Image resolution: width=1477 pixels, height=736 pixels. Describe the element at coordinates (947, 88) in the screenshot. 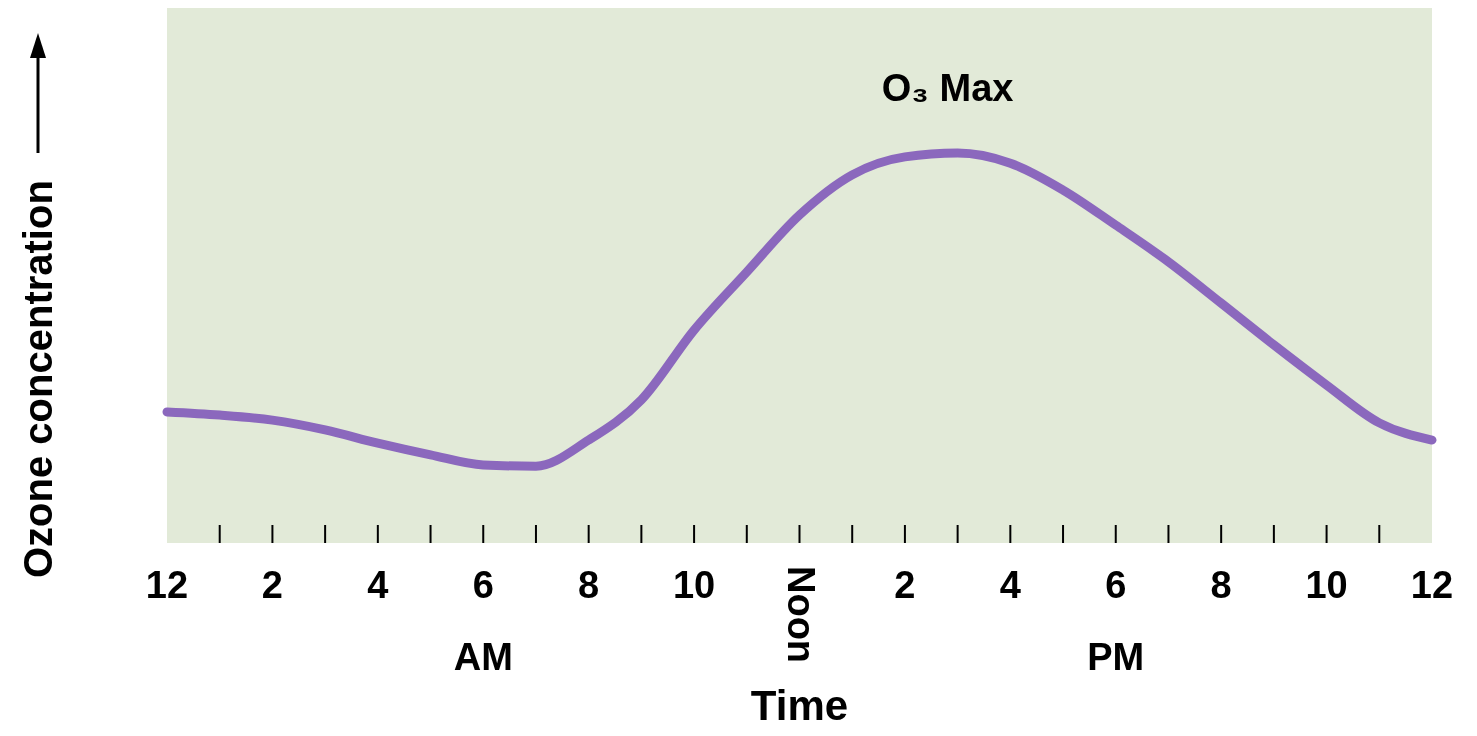

I see `text: O₃ Max` at that location.